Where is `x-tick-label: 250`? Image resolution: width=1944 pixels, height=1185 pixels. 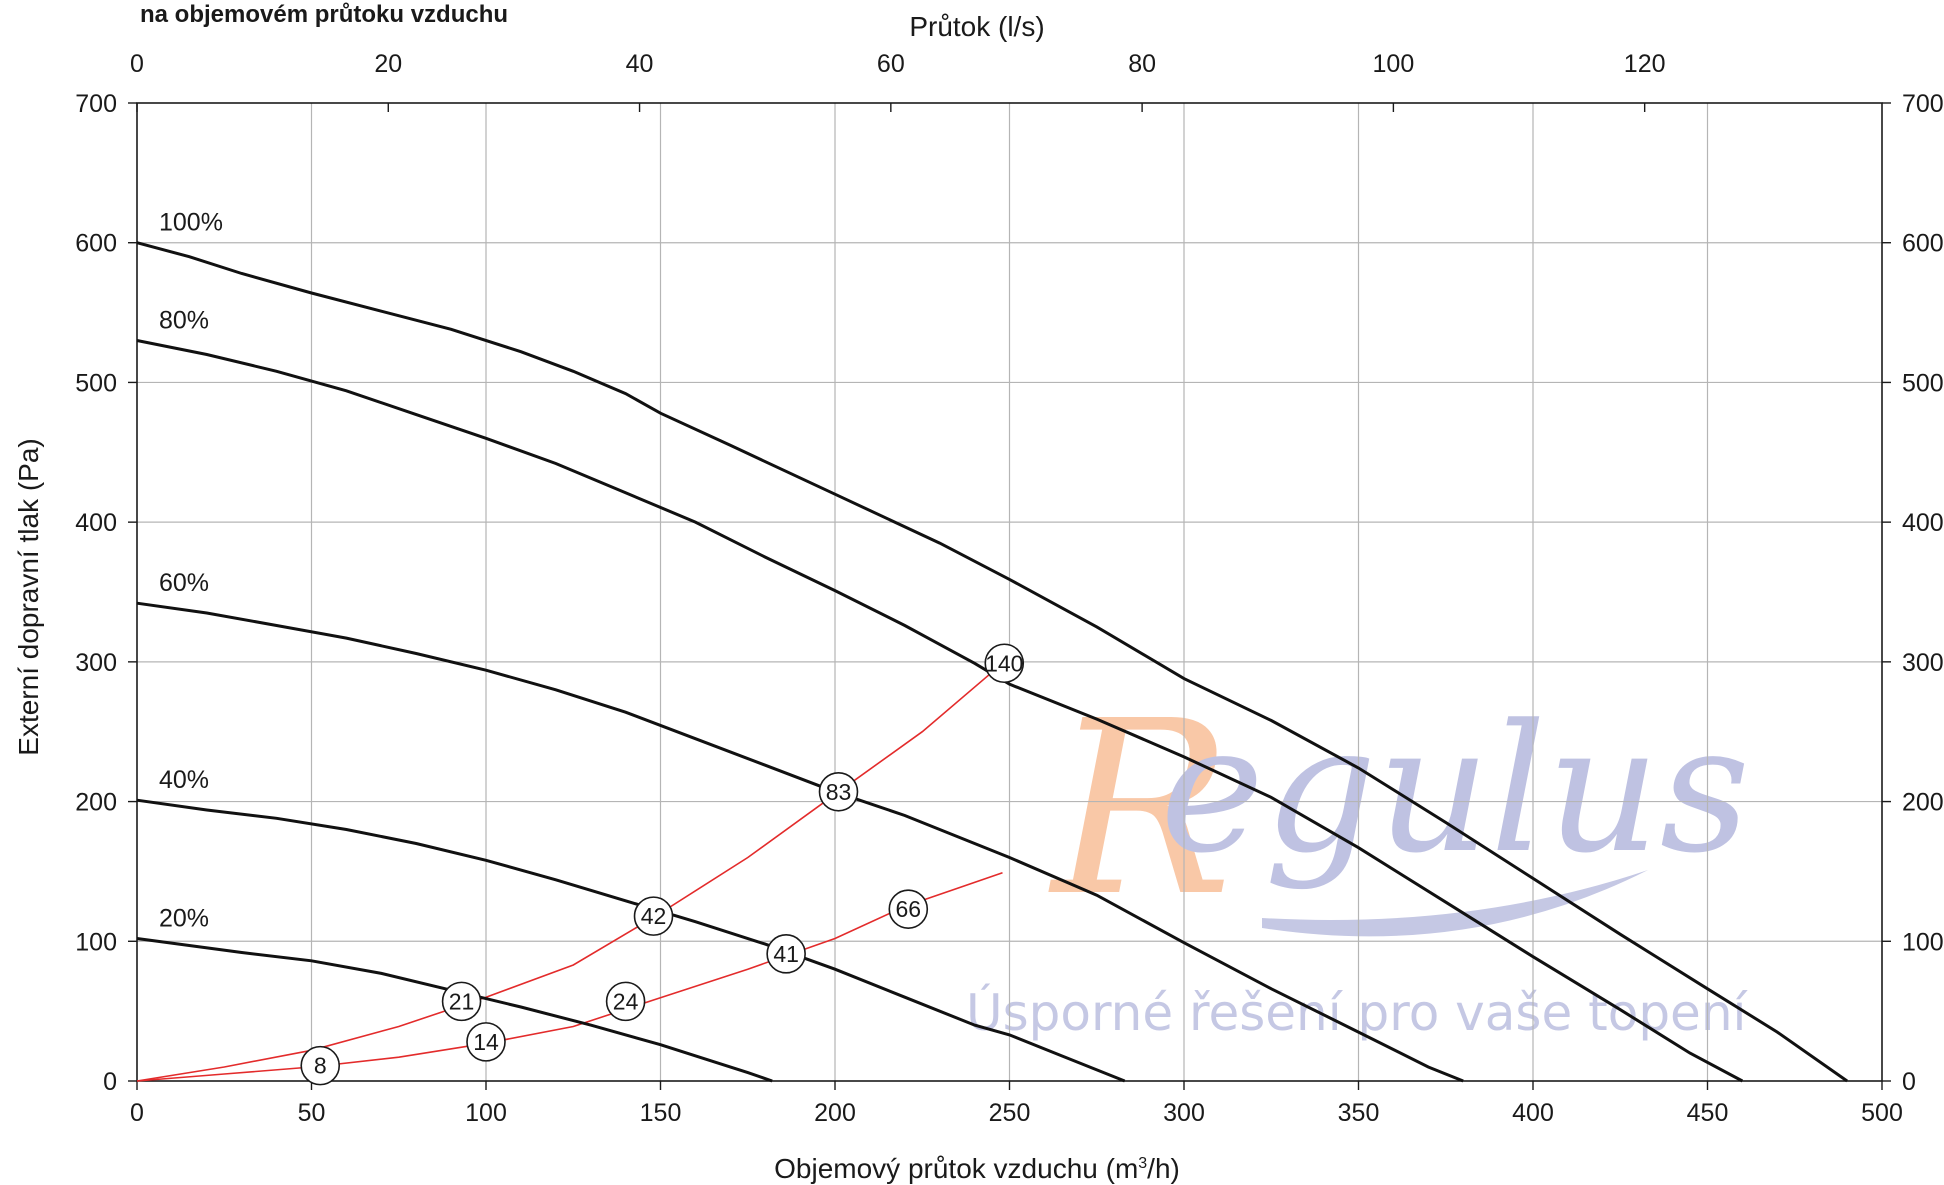 x-tick-label: 250 is located at coordinates (1010, 1113).